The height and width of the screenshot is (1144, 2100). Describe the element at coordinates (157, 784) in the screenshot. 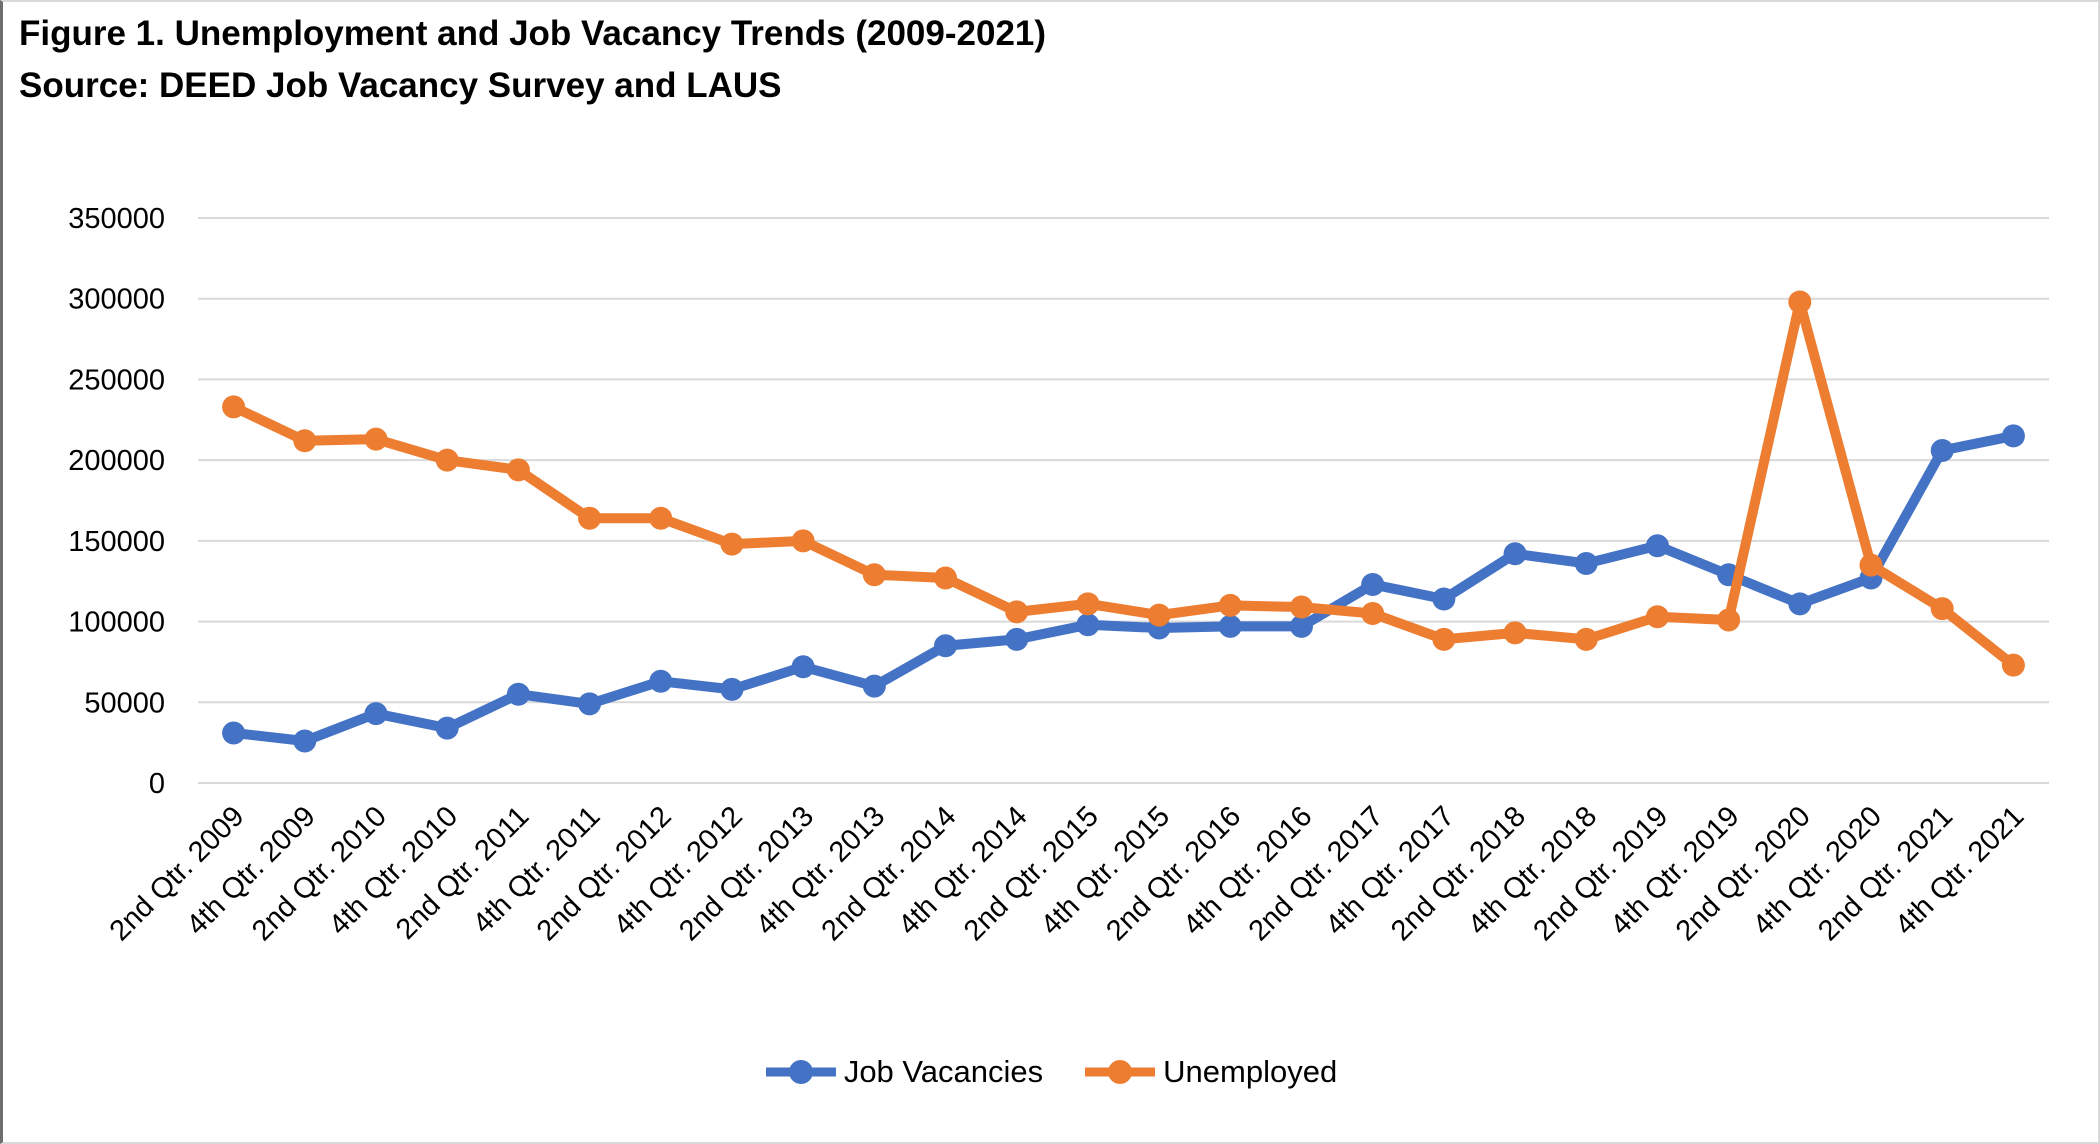

I see `y-axis-tick-label: 0` at that location.